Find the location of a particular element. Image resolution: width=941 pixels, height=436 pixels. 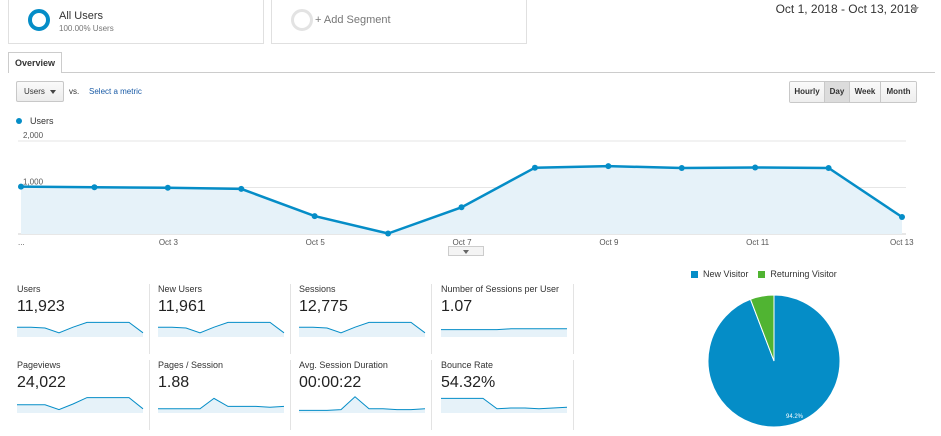

hourly-button: Hourly is located at coordinates (807, 92).